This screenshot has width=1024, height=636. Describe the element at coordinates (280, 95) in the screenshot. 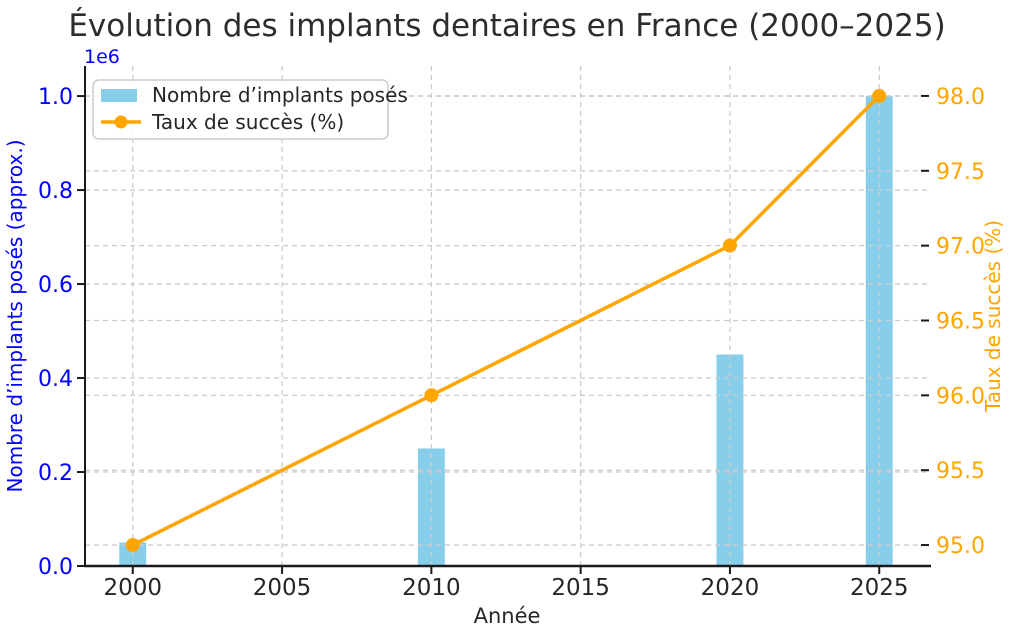

I see `legend-label-0: Nombre d’implants posés` at that location.